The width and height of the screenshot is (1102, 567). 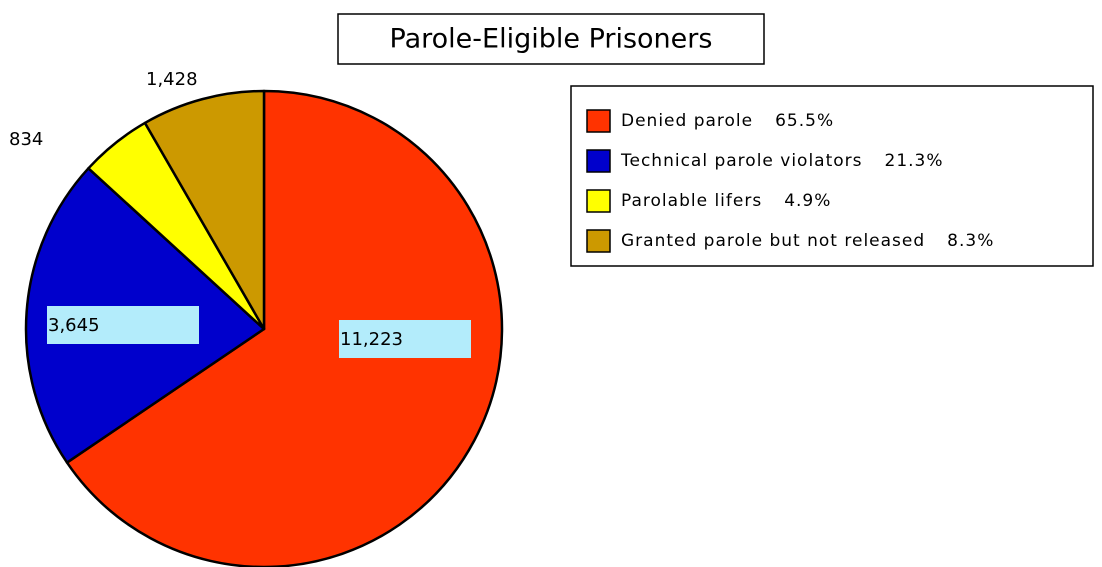 What do you see at coordinates (741, 161) in the screenshot?
I see `legend-label: Technical parole violators` at bounding box center [741, 161].